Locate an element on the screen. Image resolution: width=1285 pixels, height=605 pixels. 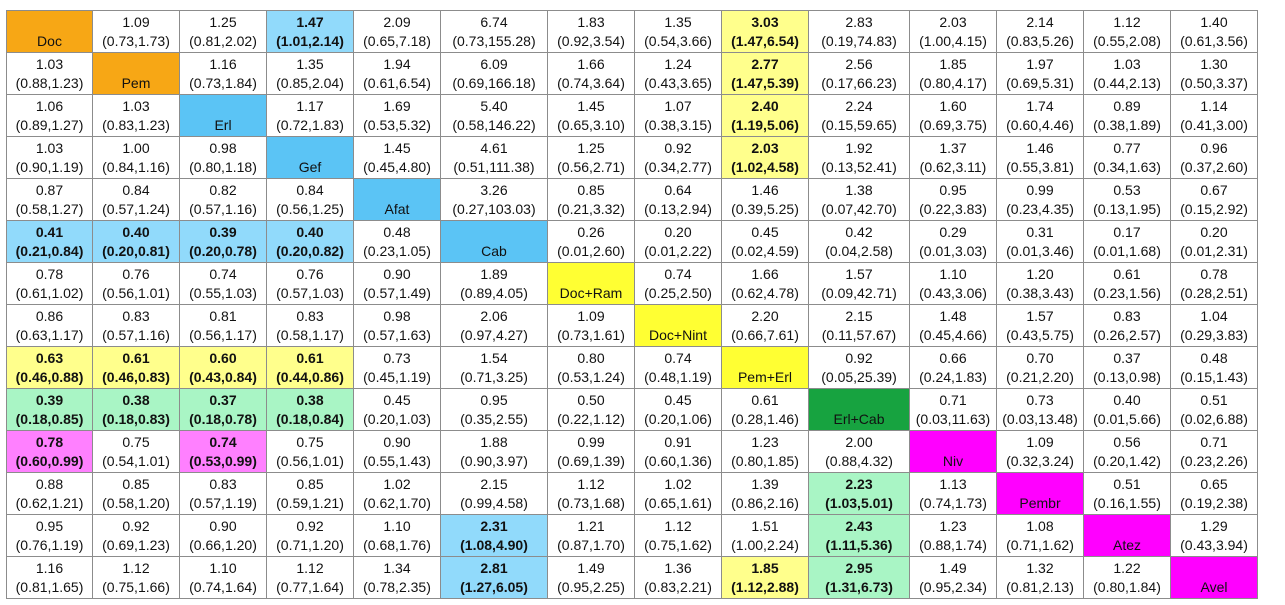
comparison-cell: 1.12 (0.55,2.08) is located at coordinates (1127, 31).